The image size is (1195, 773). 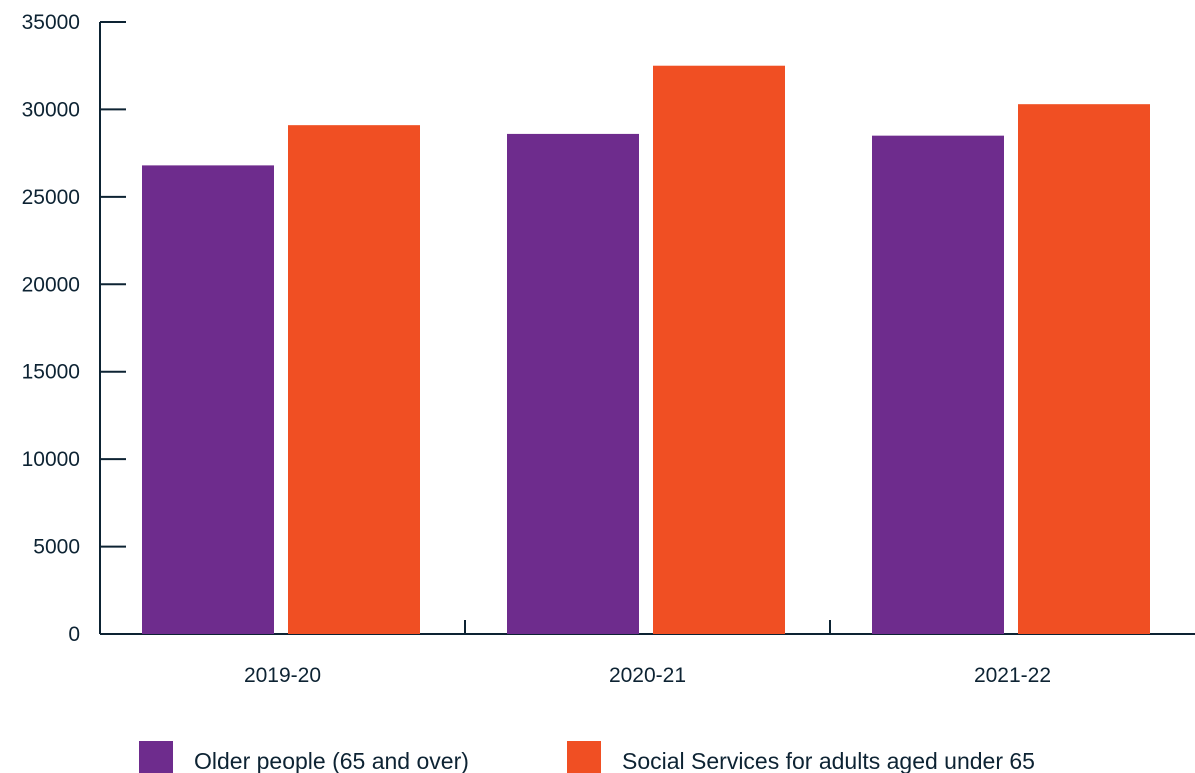 What do you see at coordinates (51, 459) in the screenshot?
I see `y-tick-label: 10000` at bounding box center [51, 459].